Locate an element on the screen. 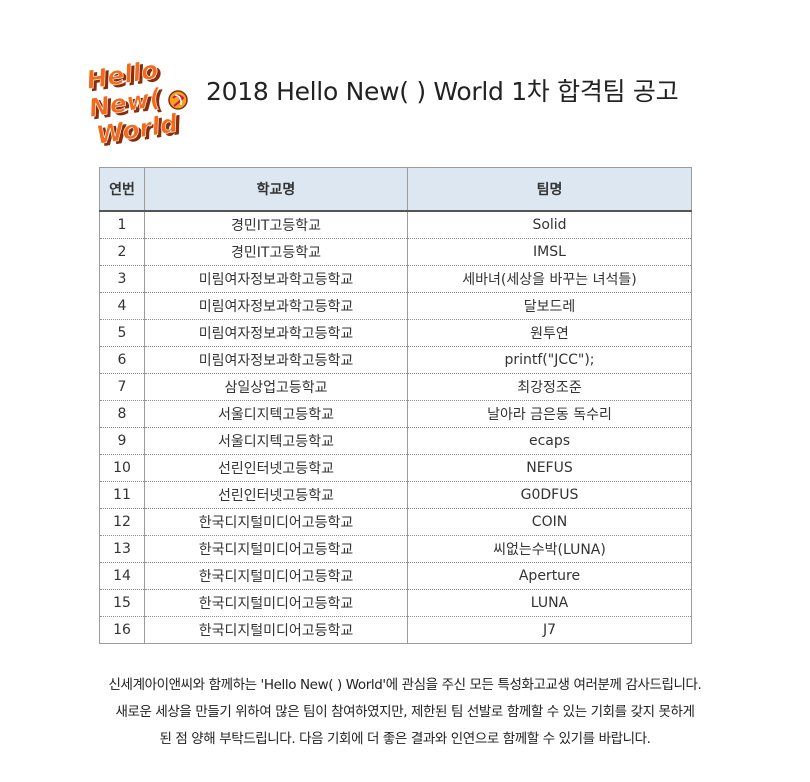 Image resolution: width=810 pixels, height=782 pixels. cell-team: 세바녀(세상을 바꾸는 녀석들) is located at coordinates (549, 279).